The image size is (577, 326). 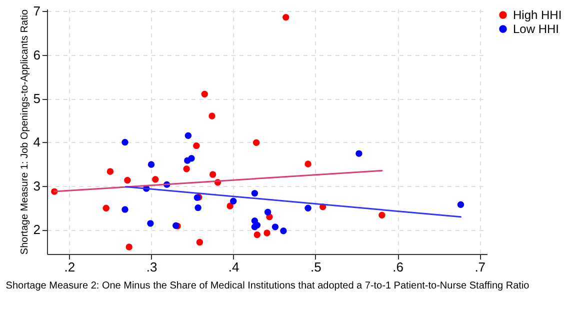 I want to click on y-tick-label: 5, so click(x=36, y=98).